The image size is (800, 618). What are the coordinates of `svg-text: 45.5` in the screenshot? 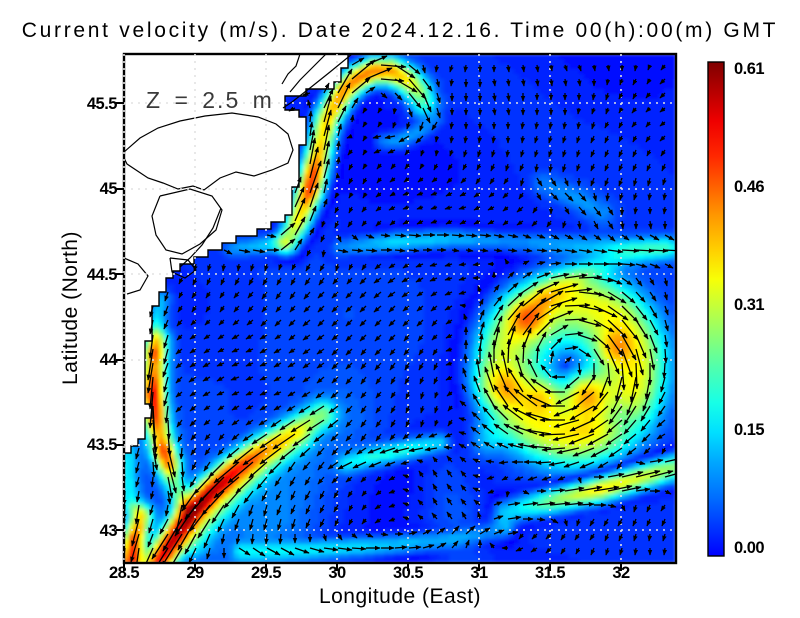 It's located at (102, 104).